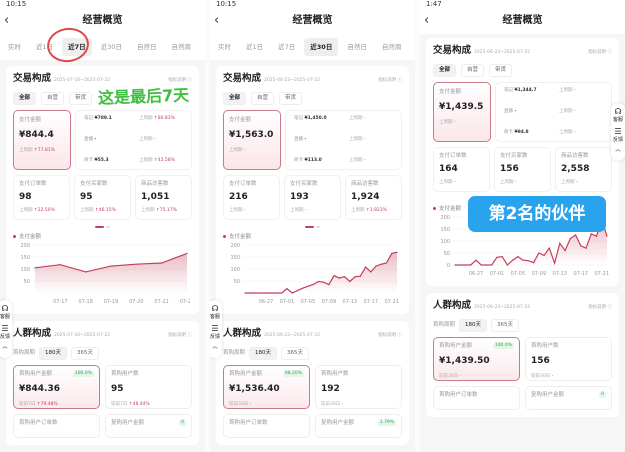 The width and height of the screenshot is (625, 452). I want to click on status-bar-time: 10:15, so click(102, 5).